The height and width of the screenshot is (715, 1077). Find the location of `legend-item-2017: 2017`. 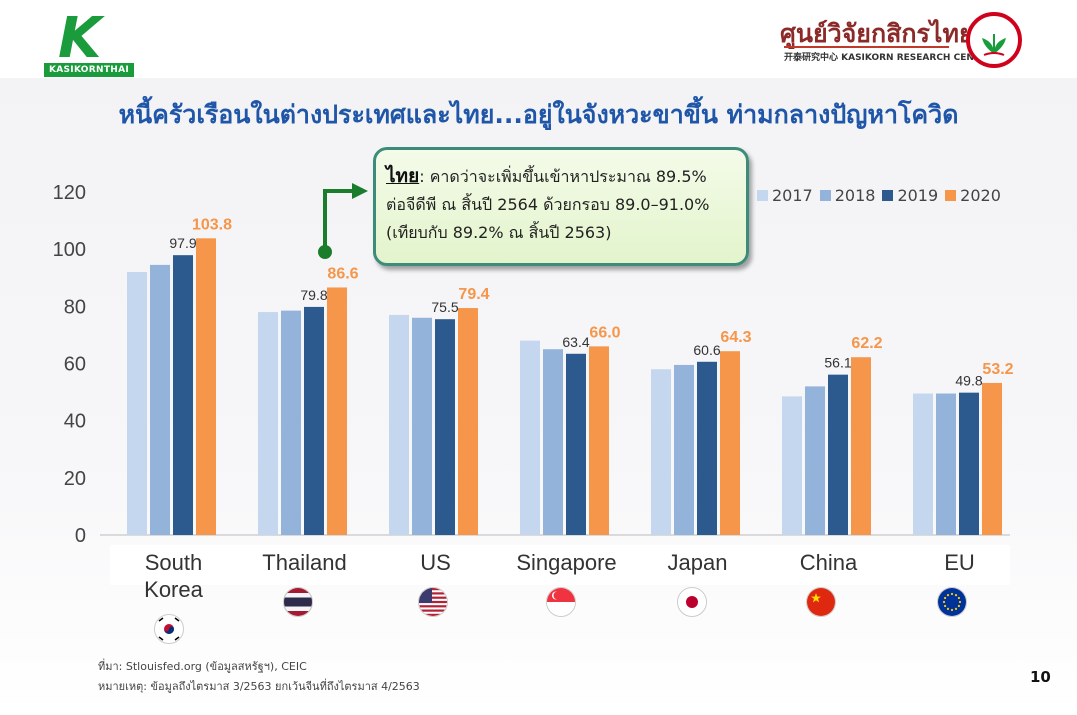

legend-item-2017: 2017 is located at coordinates (785, 195).